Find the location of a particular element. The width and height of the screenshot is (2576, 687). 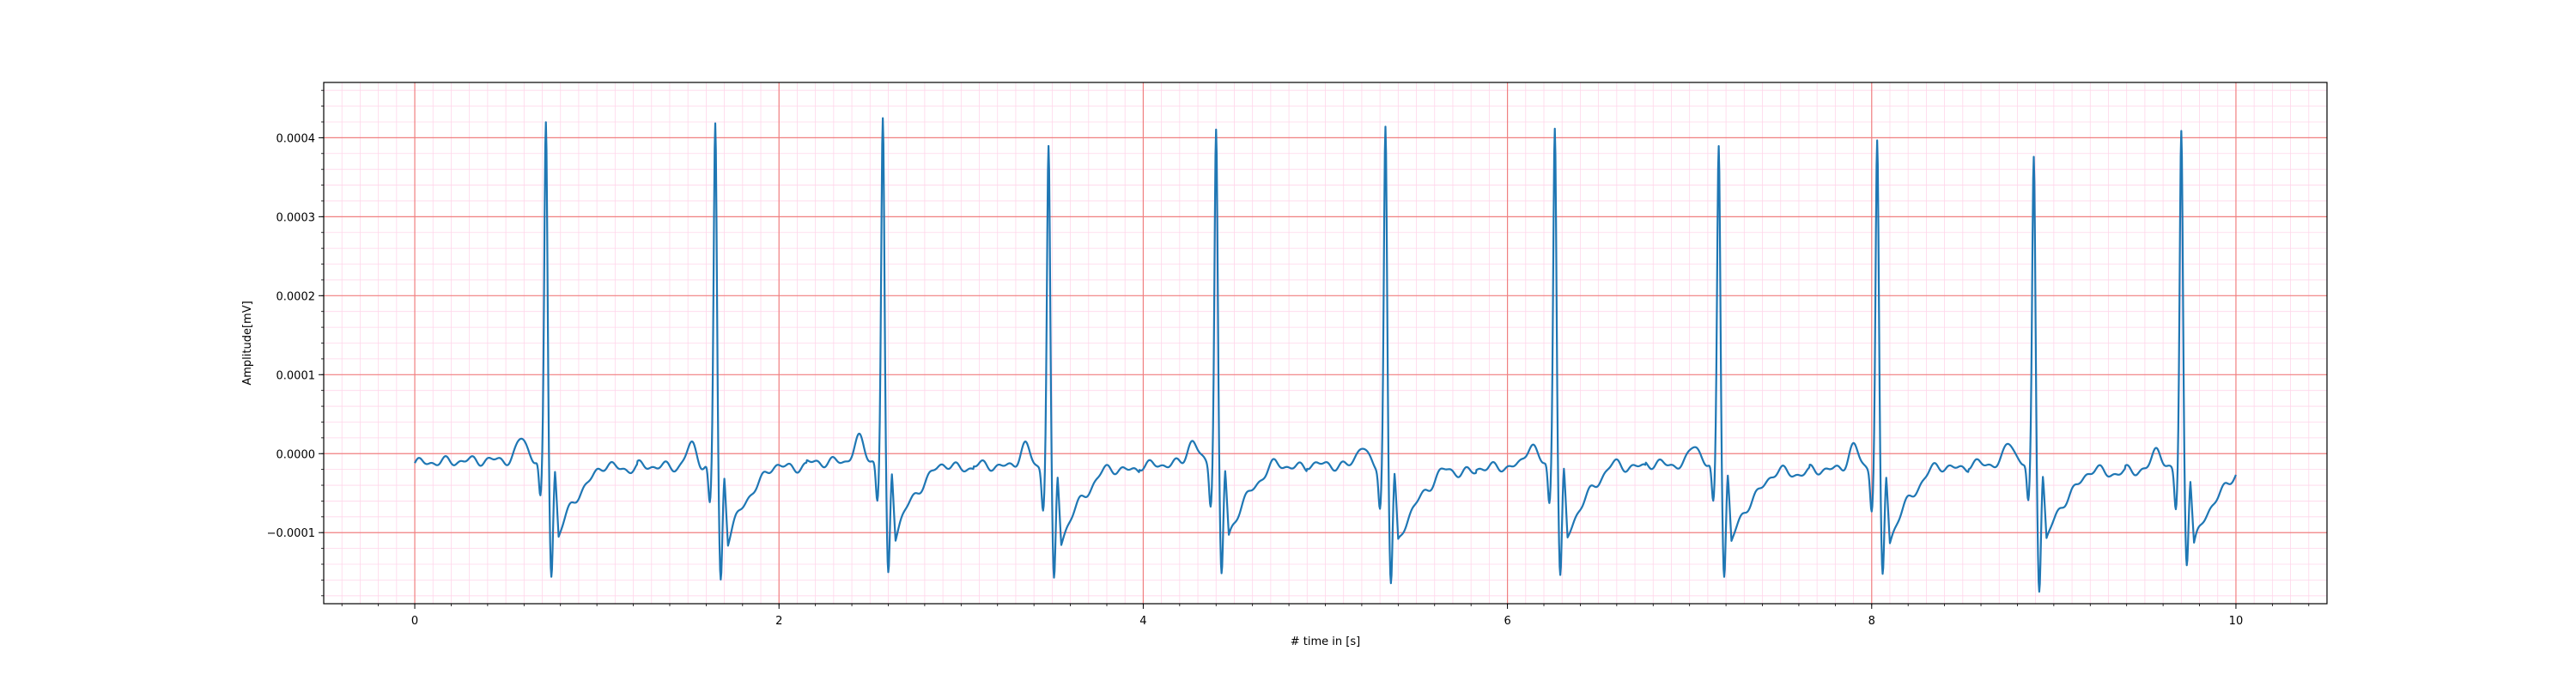

r-peaks is located at coordinates (1364, 124).